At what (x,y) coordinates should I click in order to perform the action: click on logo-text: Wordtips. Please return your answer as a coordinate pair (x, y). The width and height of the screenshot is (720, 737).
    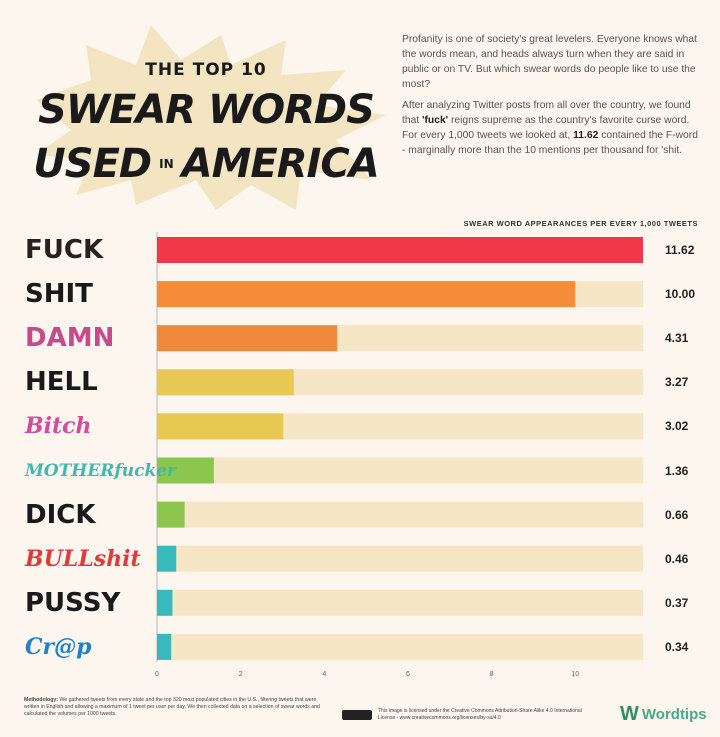
    Looking at the image, I should click on (674, 714).